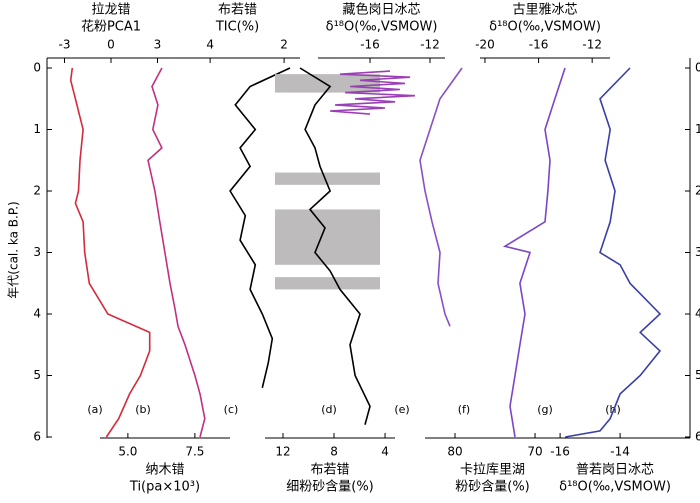 The width and height of the screenshot is (700, 503). I want to click on y2-tick-label: 6, so click(697, 437).